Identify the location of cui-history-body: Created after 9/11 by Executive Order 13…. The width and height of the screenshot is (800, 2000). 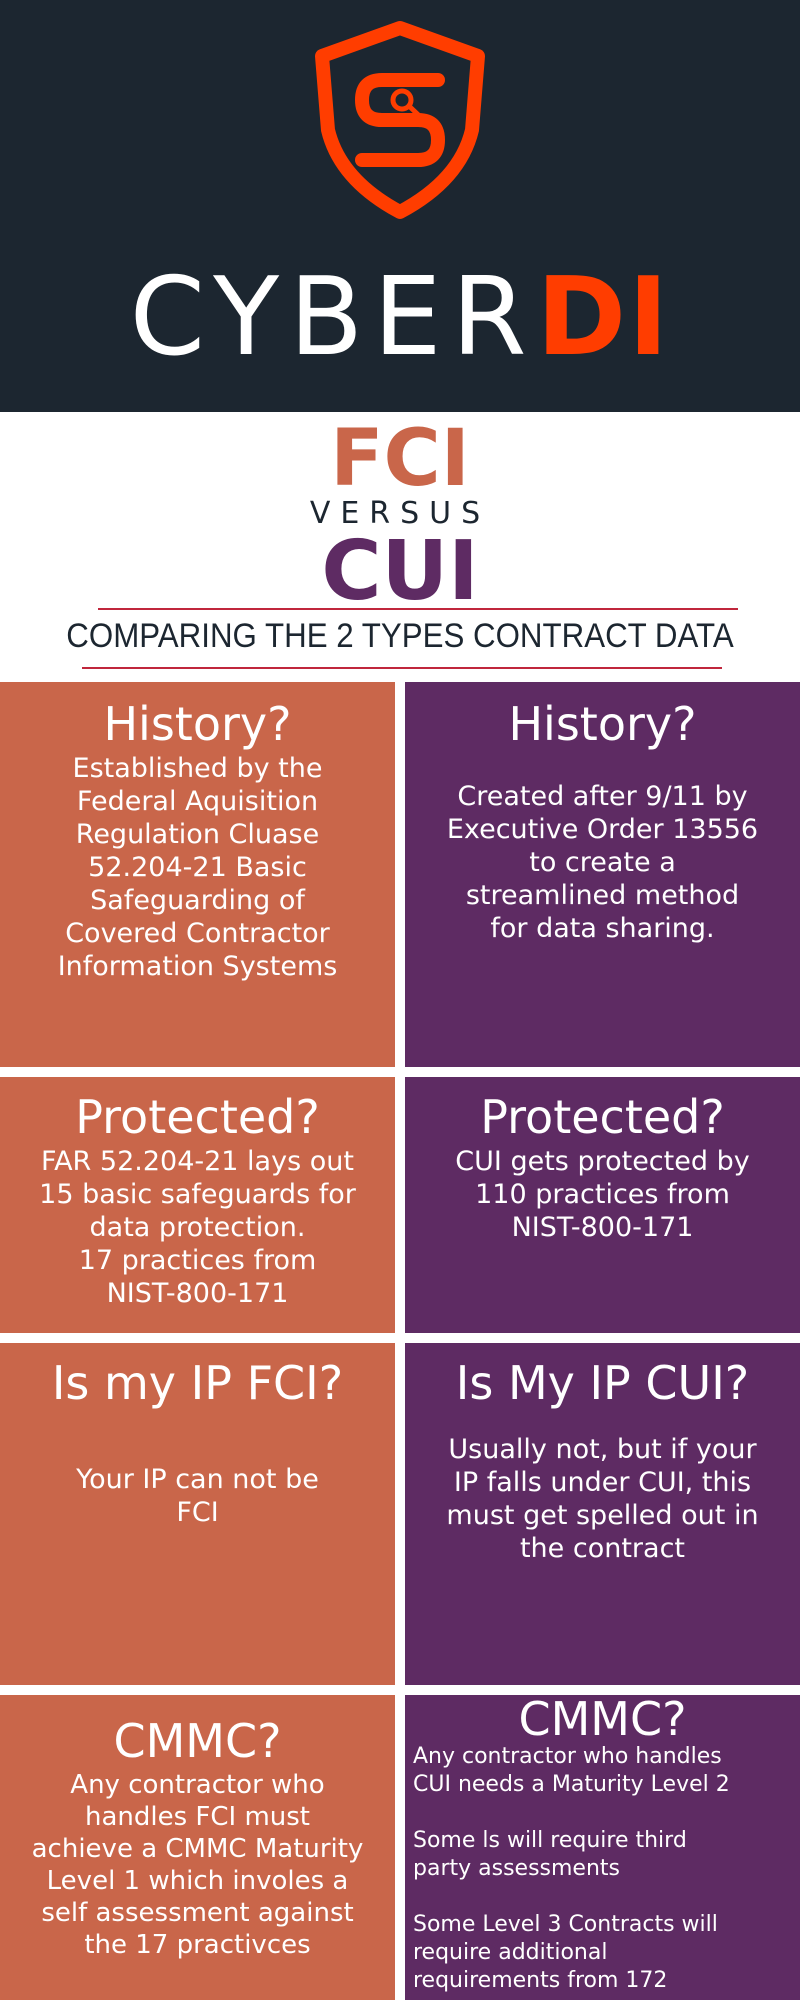
(602, 862).